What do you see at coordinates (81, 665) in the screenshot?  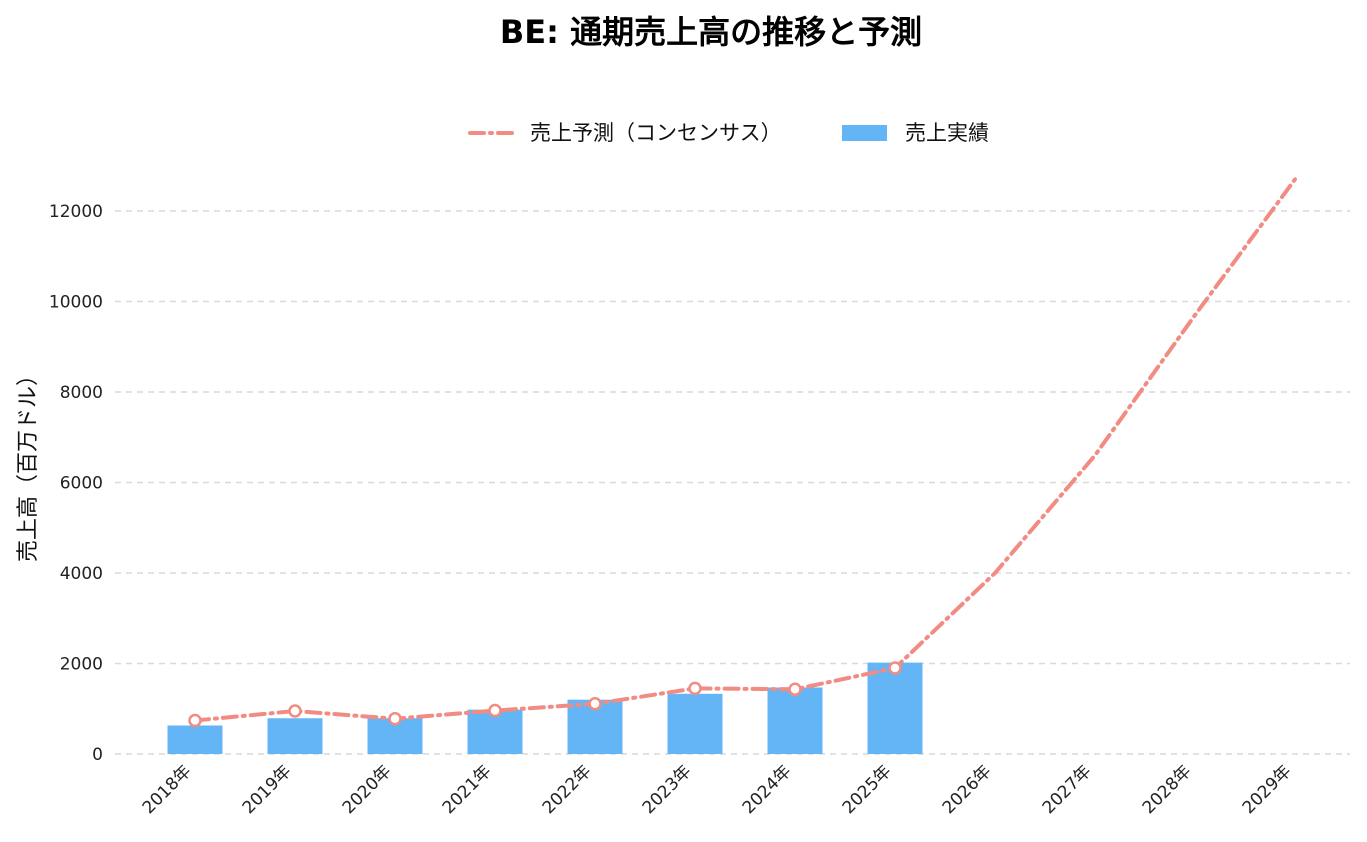 I see `y-tick-label: 2000` at bounding box center [81, 665].